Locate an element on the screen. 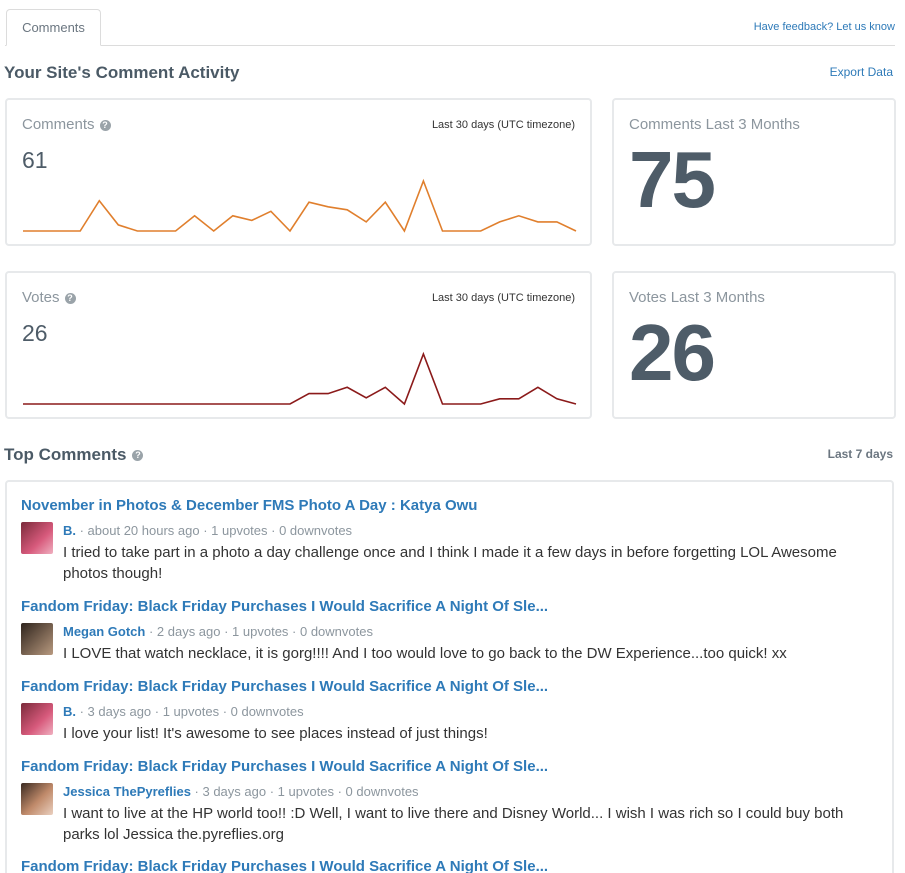 This screenshot has width=905, height=873. votes-card-label: Votes? is located at coordinates (49, 297).